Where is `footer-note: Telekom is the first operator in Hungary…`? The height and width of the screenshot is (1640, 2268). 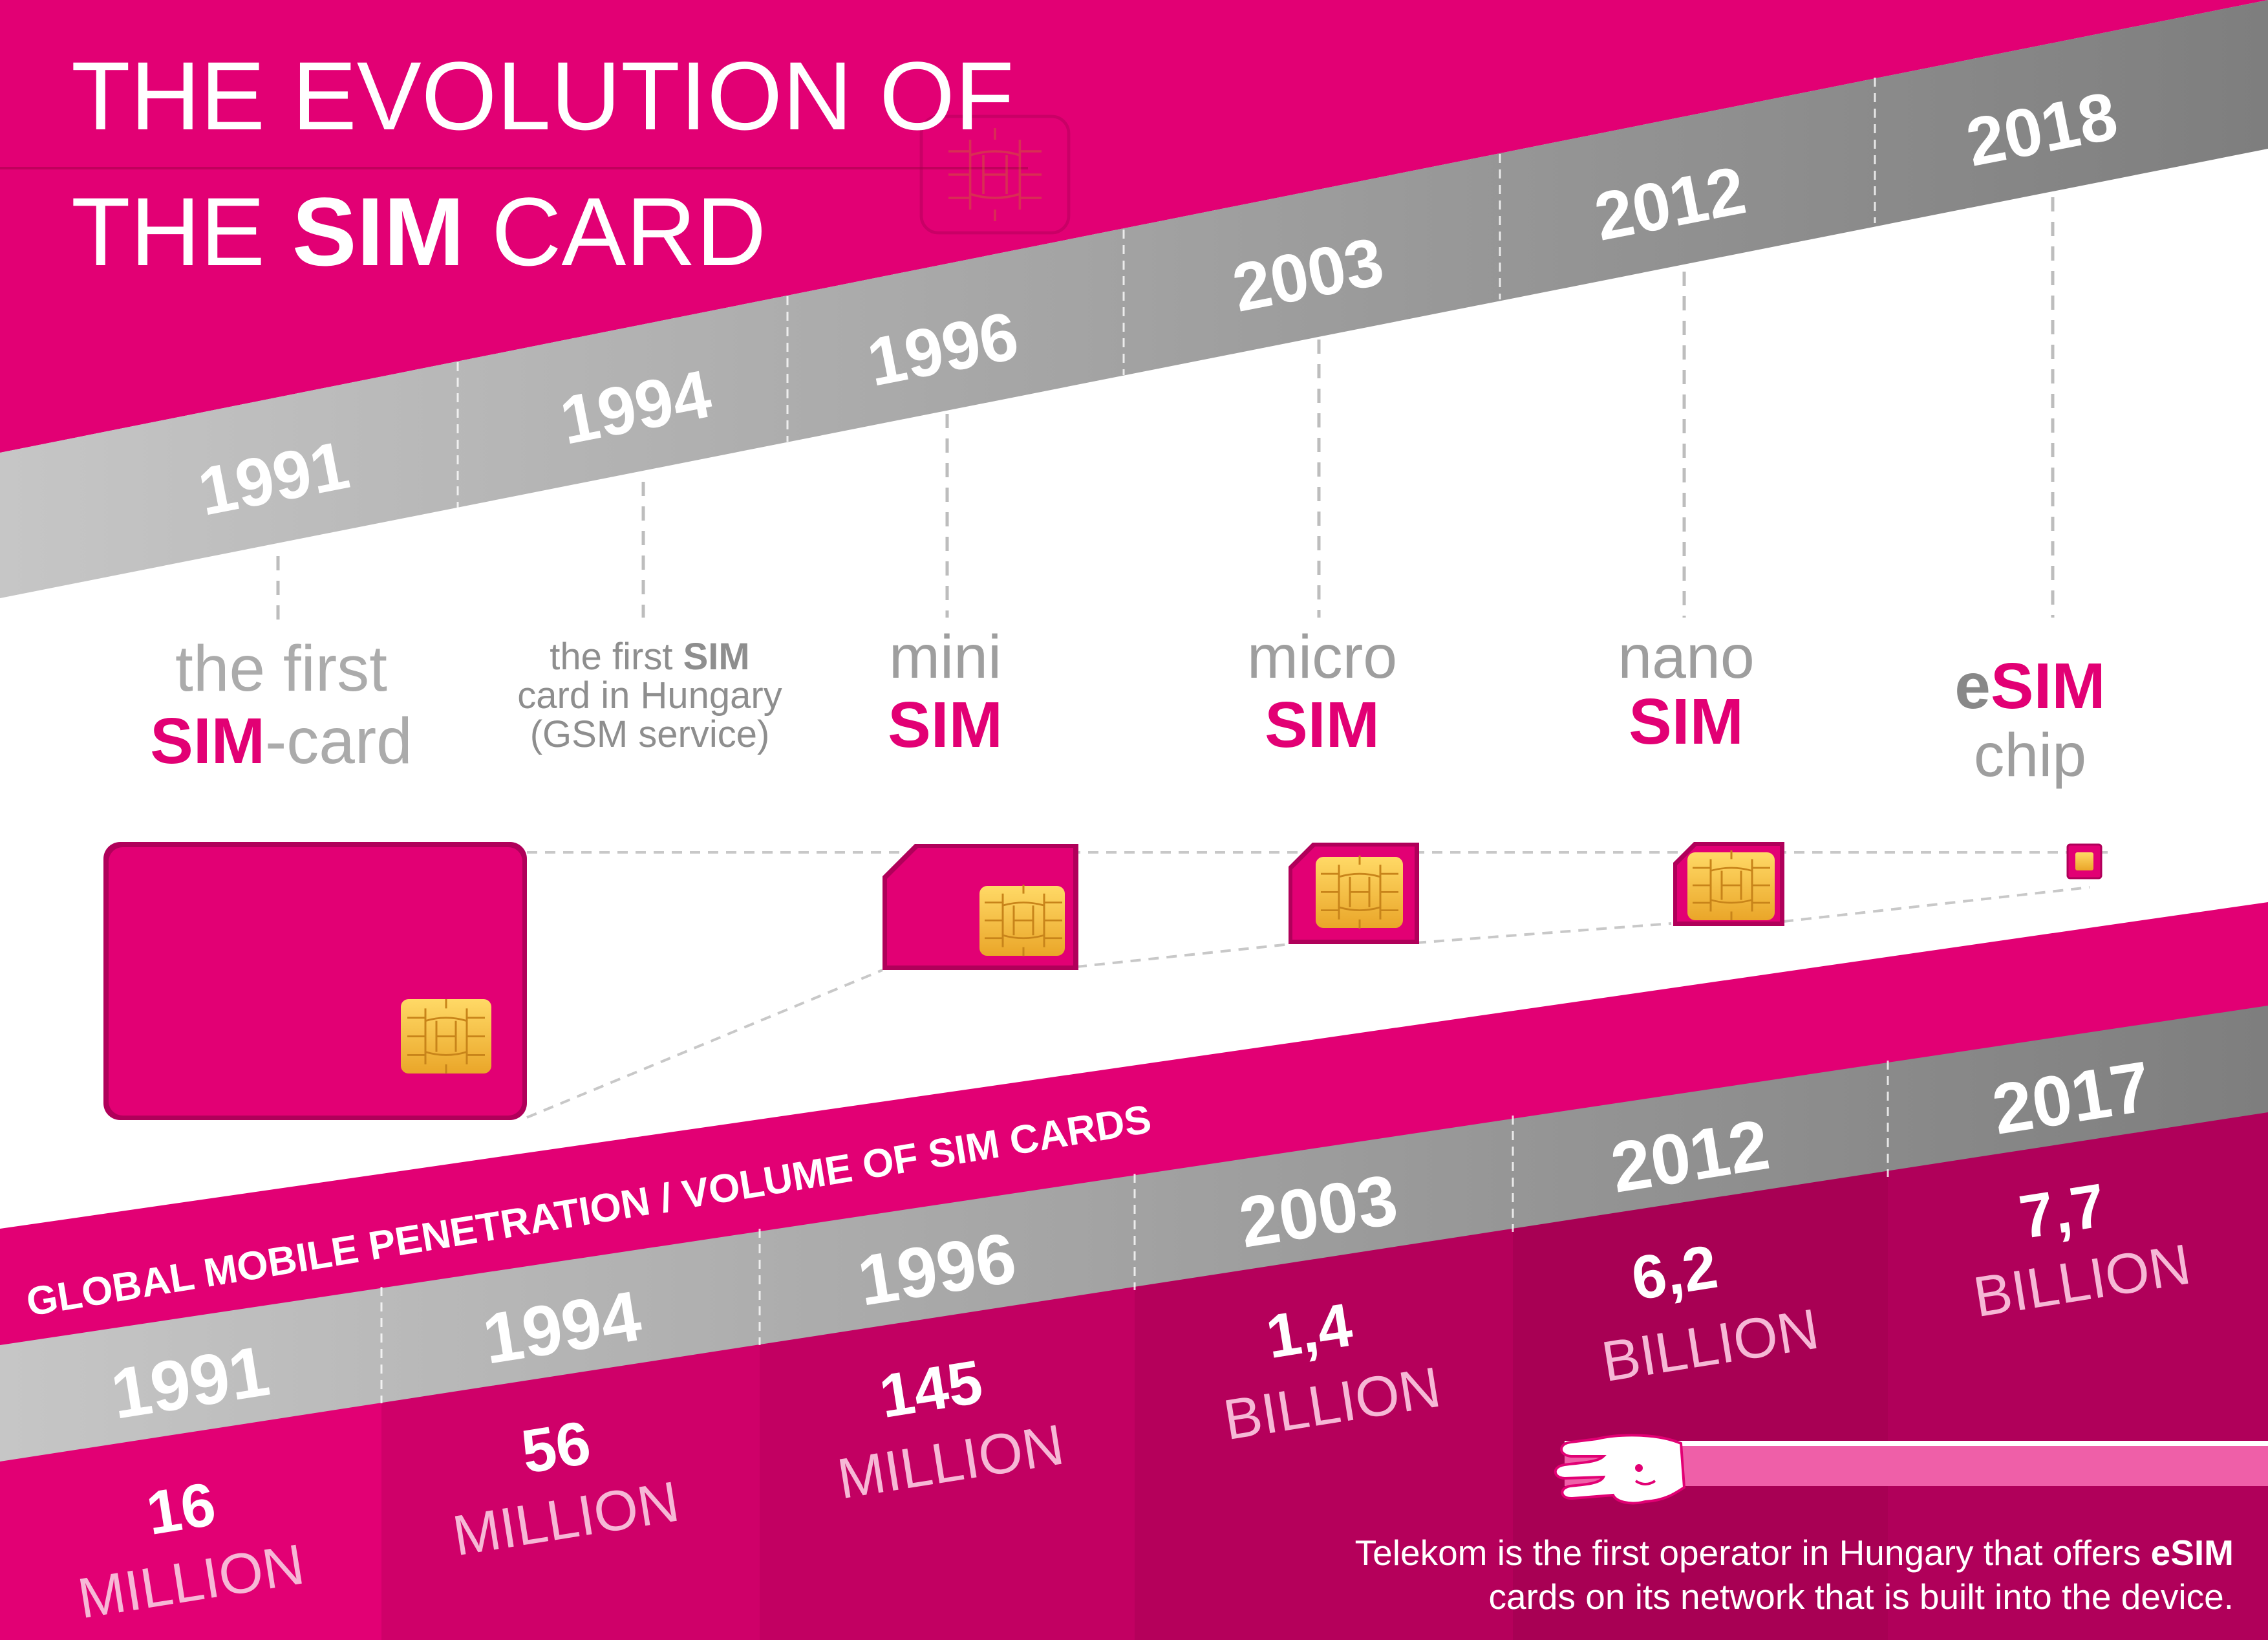
footer-note: Telekom is the first operator in Hungary… is located at coordinates (1794, 1575).